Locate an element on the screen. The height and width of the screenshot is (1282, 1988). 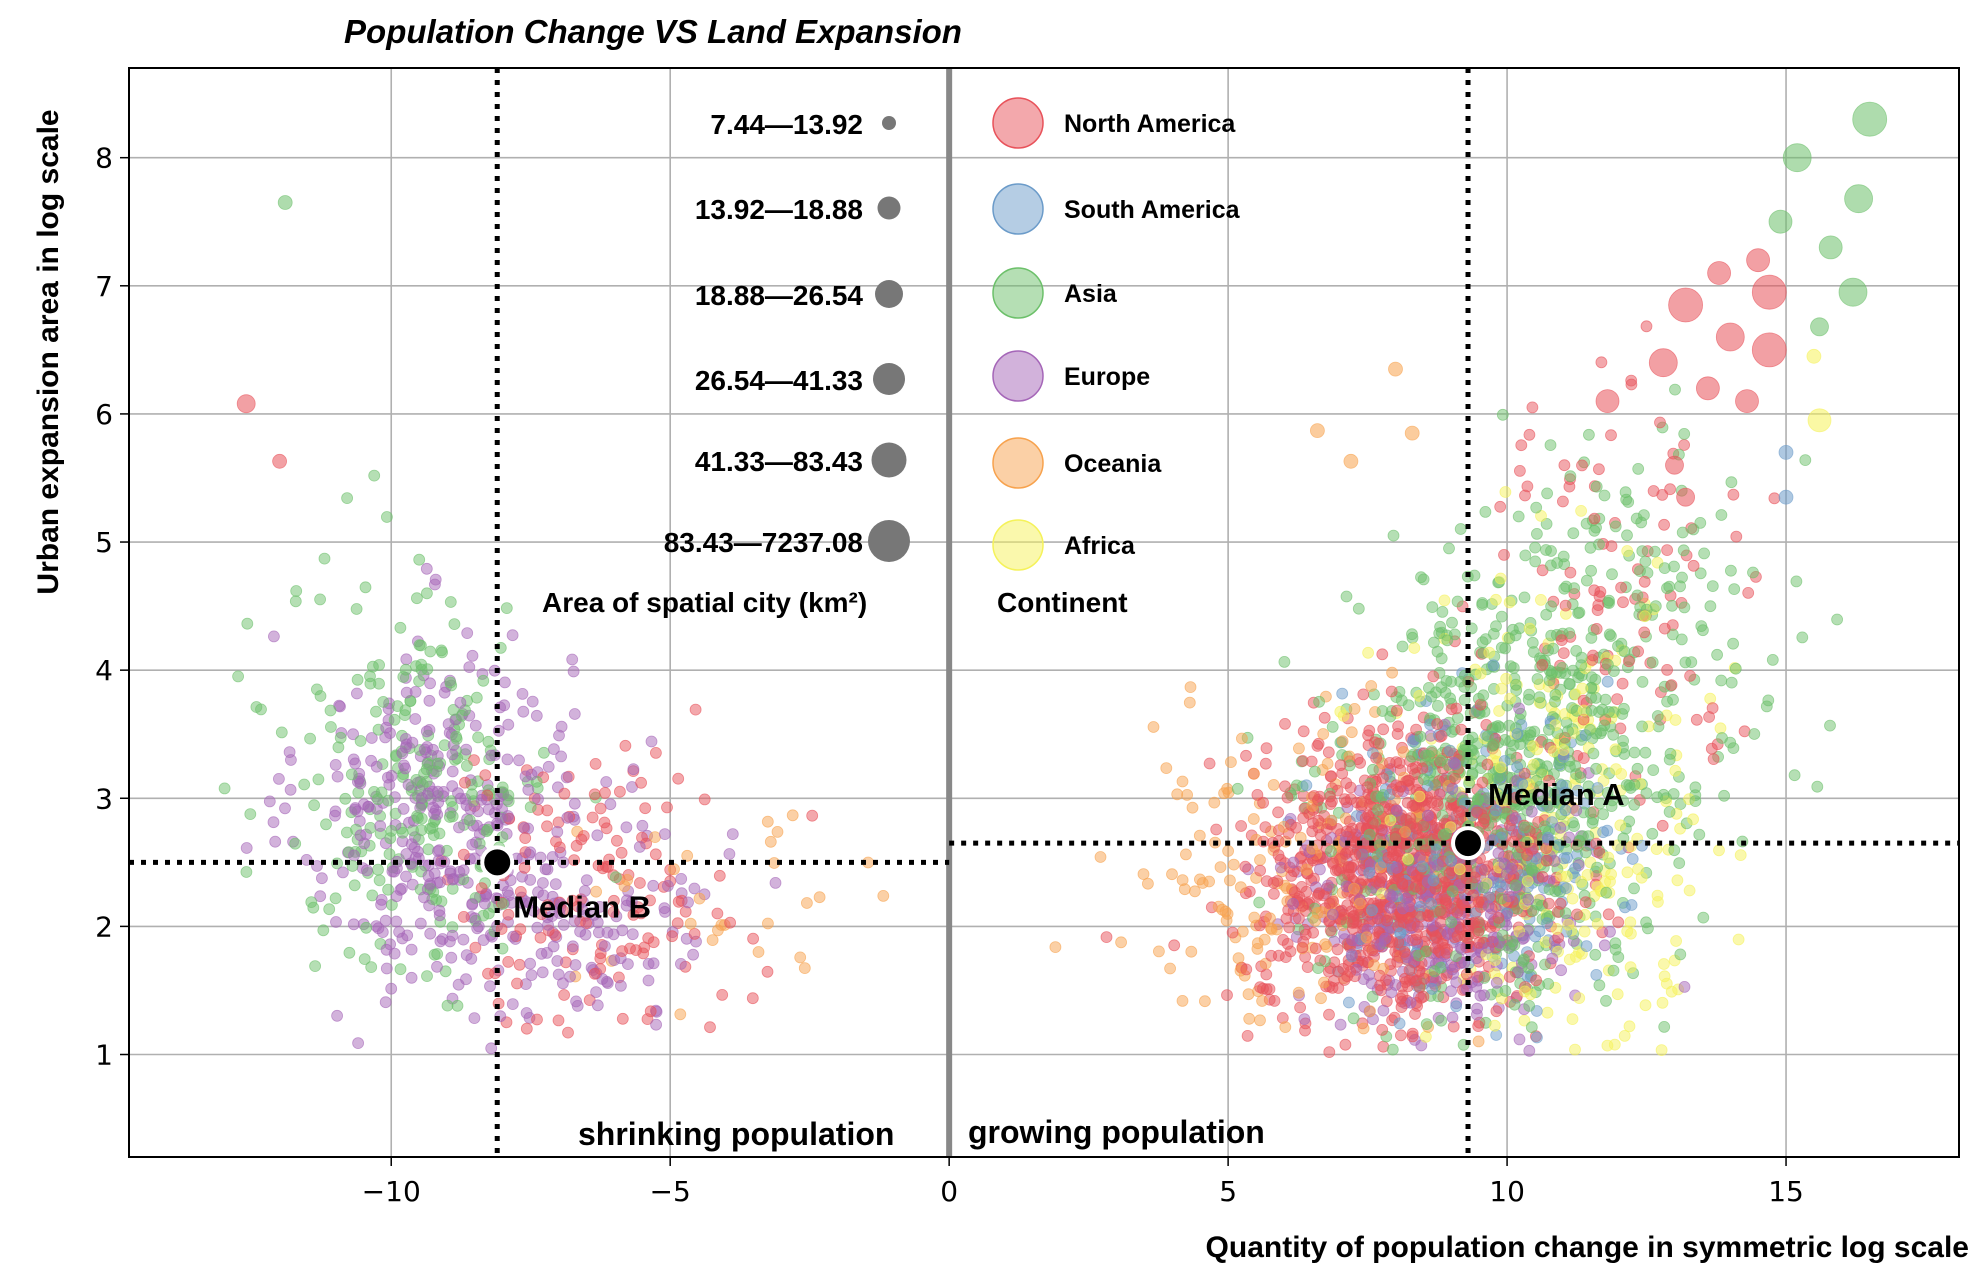
y-tick-label: 7 is located at coordinates (104, 286).